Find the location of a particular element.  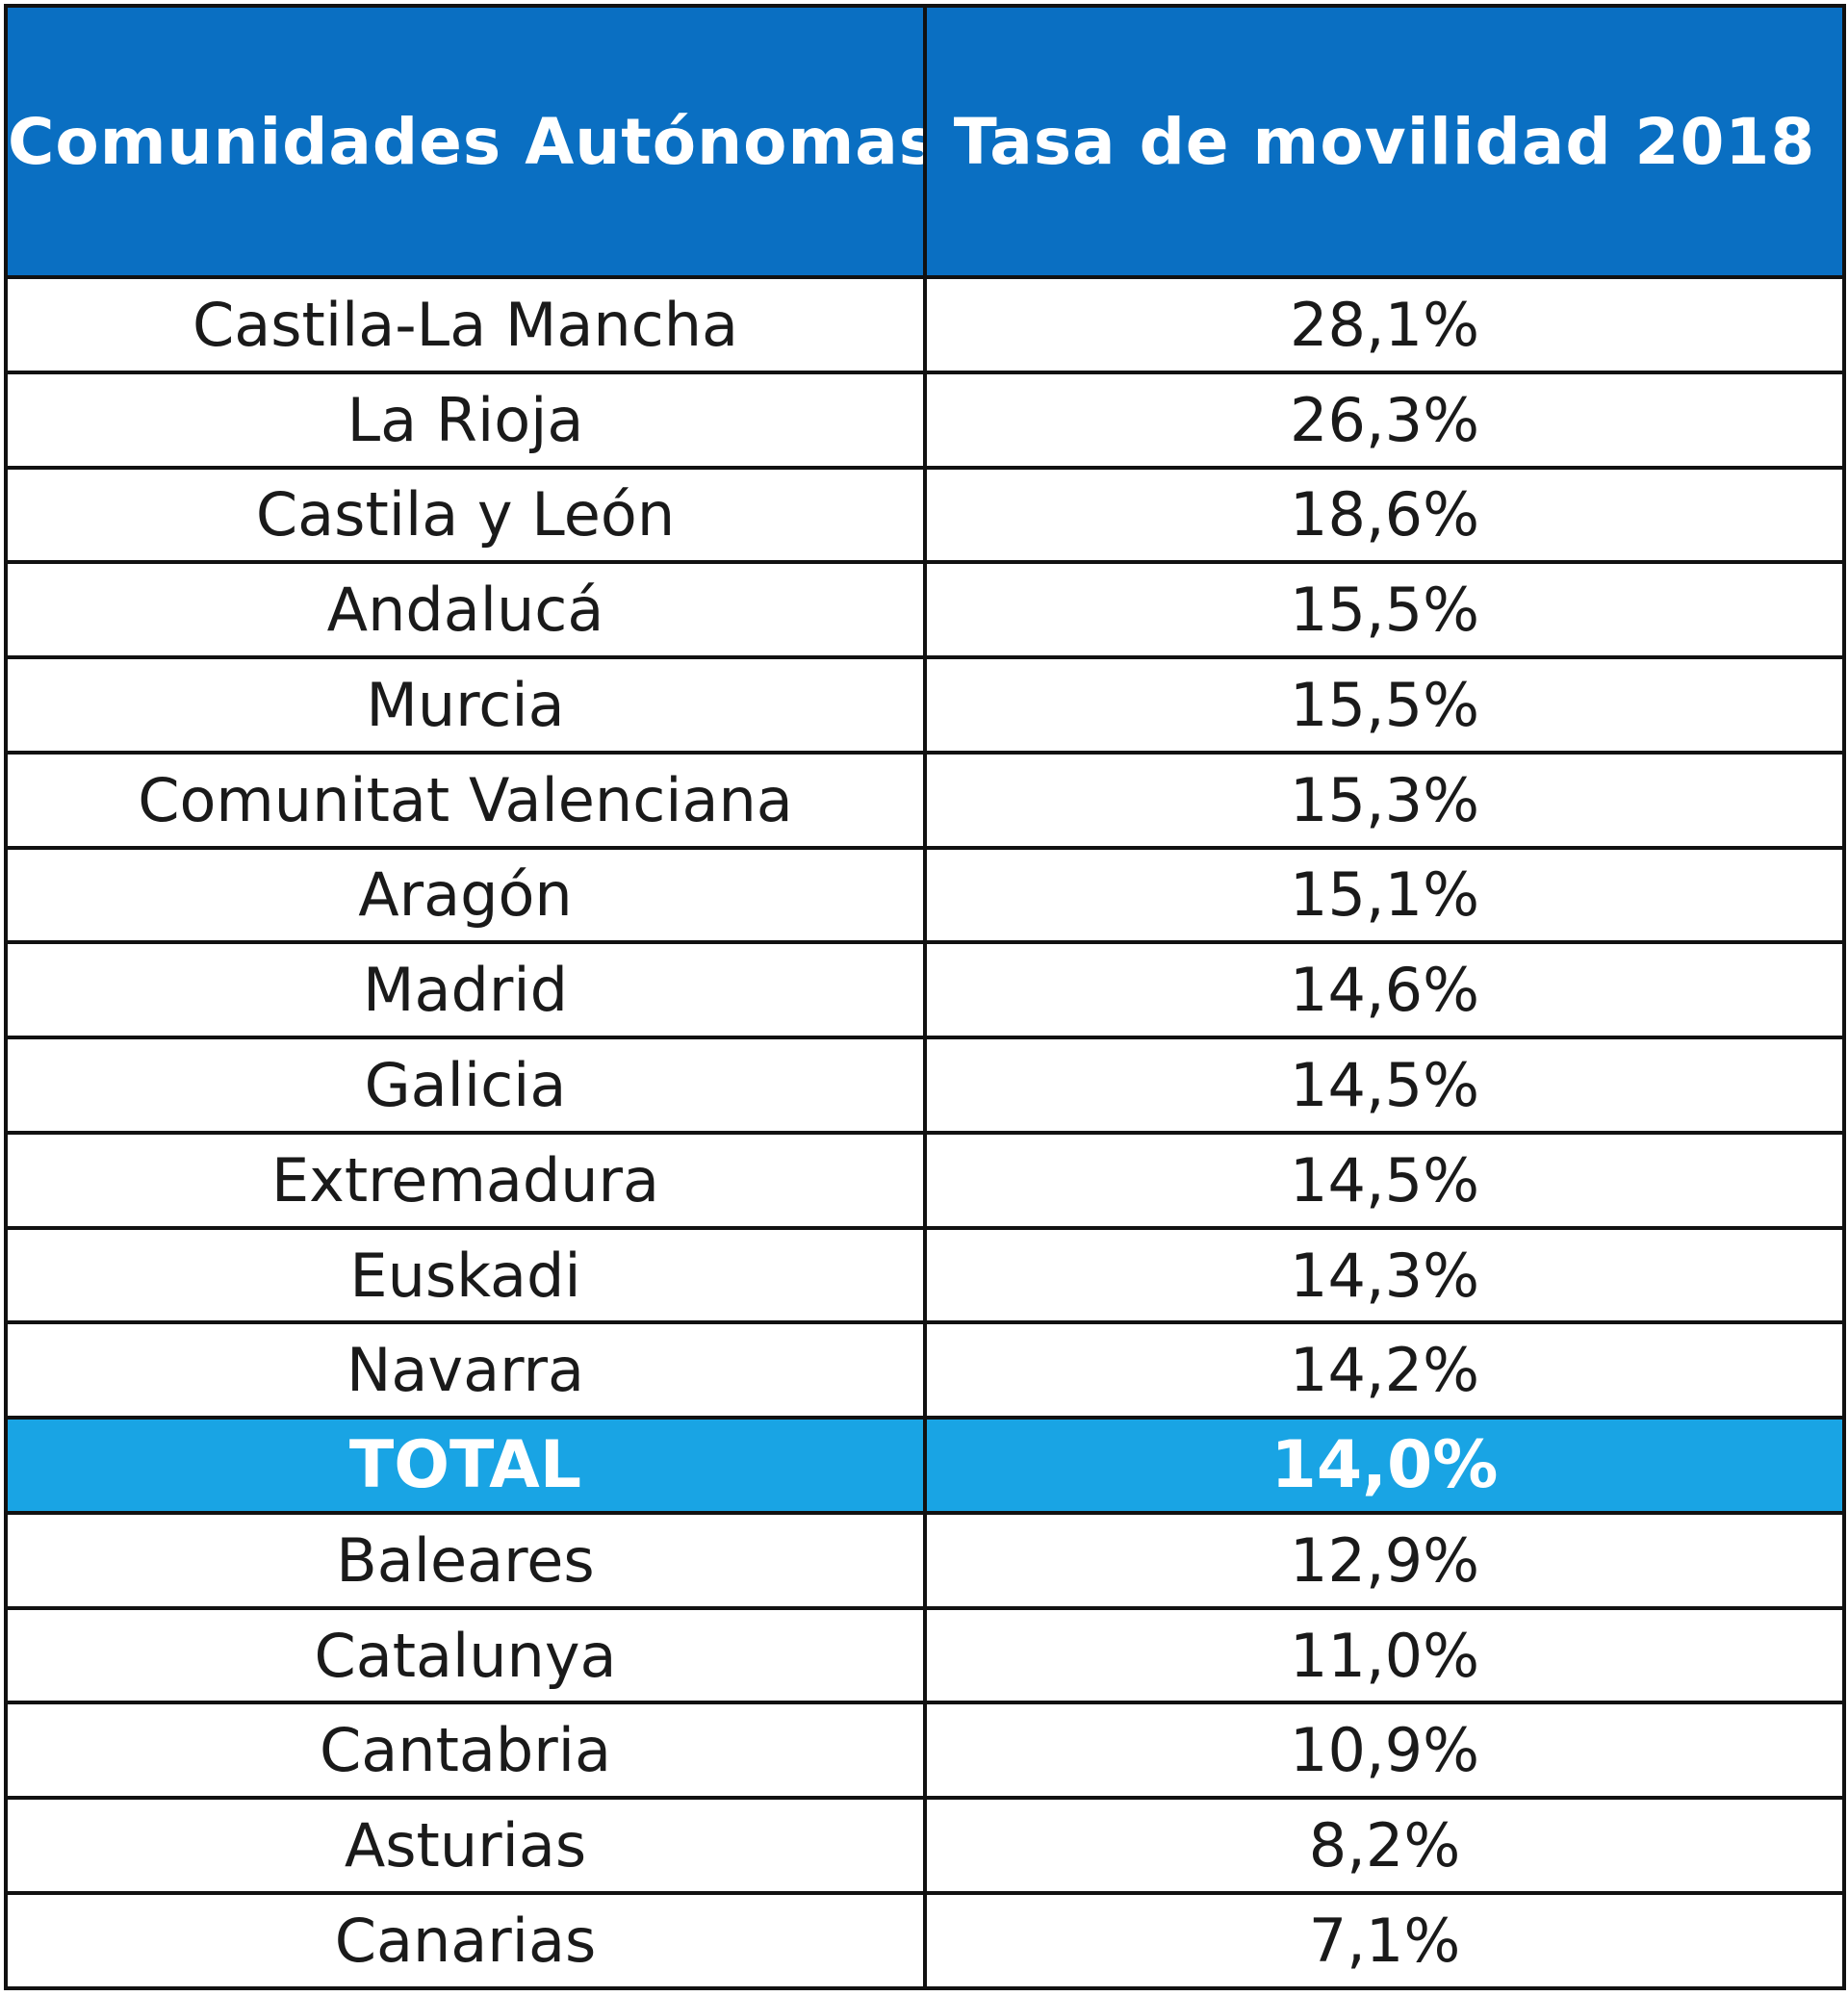

region-cell: Canarias is located at coordinates (465, 1940).